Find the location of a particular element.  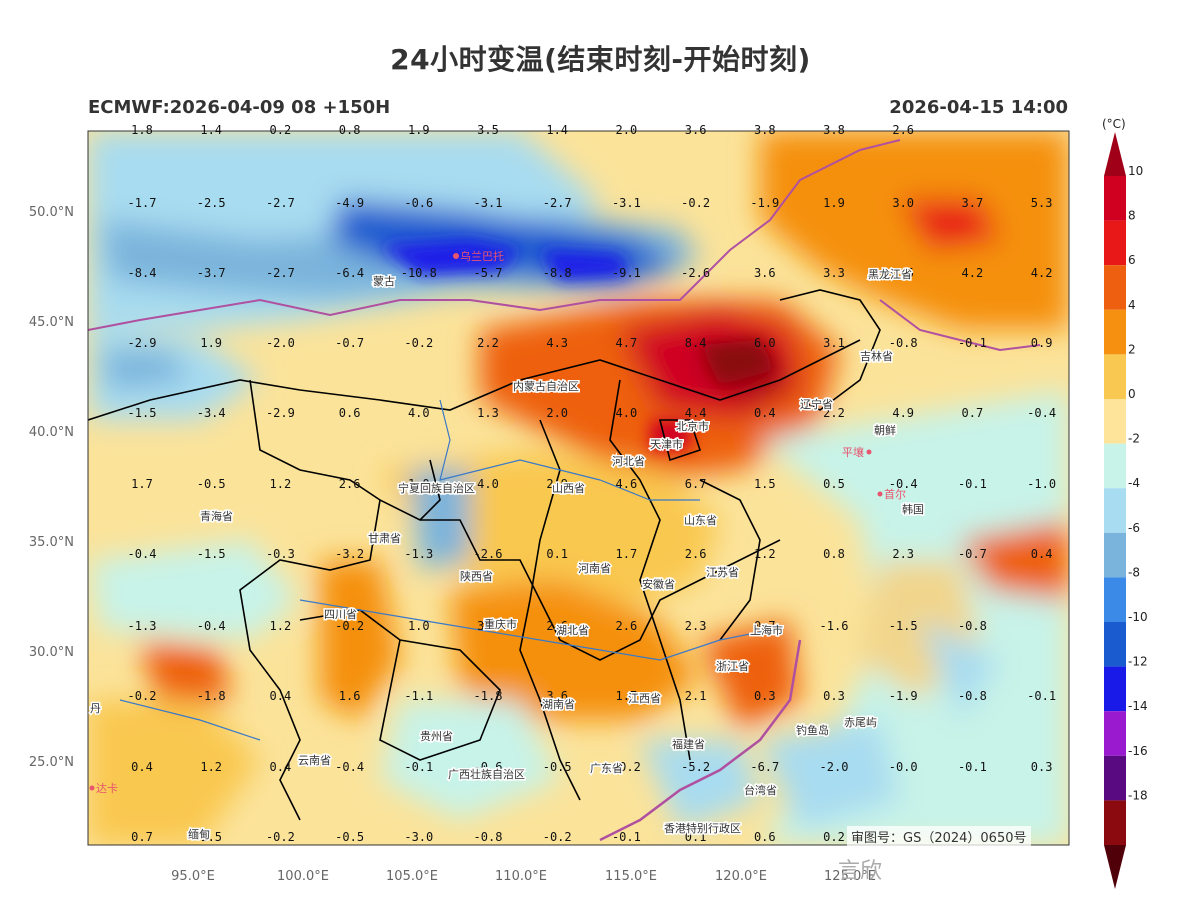

place-label: 浙江省 is located at coordinates (732, 666).